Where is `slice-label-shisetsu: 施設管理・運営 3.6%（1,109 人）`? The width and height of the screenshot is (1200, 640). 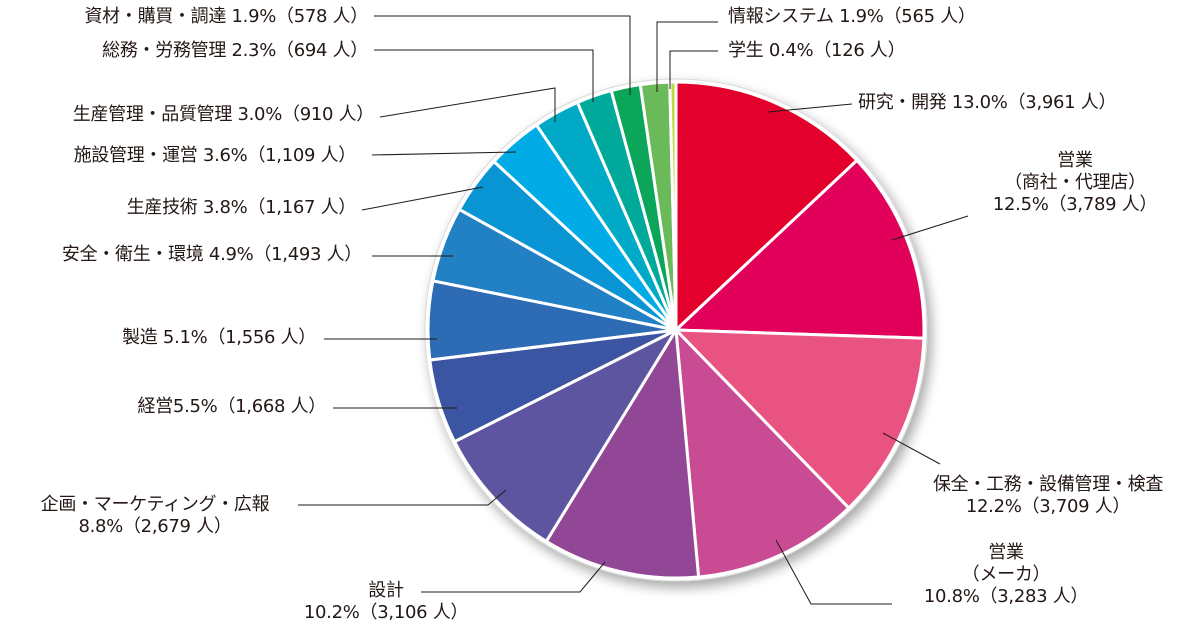
slice-label-shisetsu: 施設管理・運営 3.6%（1,109 人） is located at coordinates (178, 156).